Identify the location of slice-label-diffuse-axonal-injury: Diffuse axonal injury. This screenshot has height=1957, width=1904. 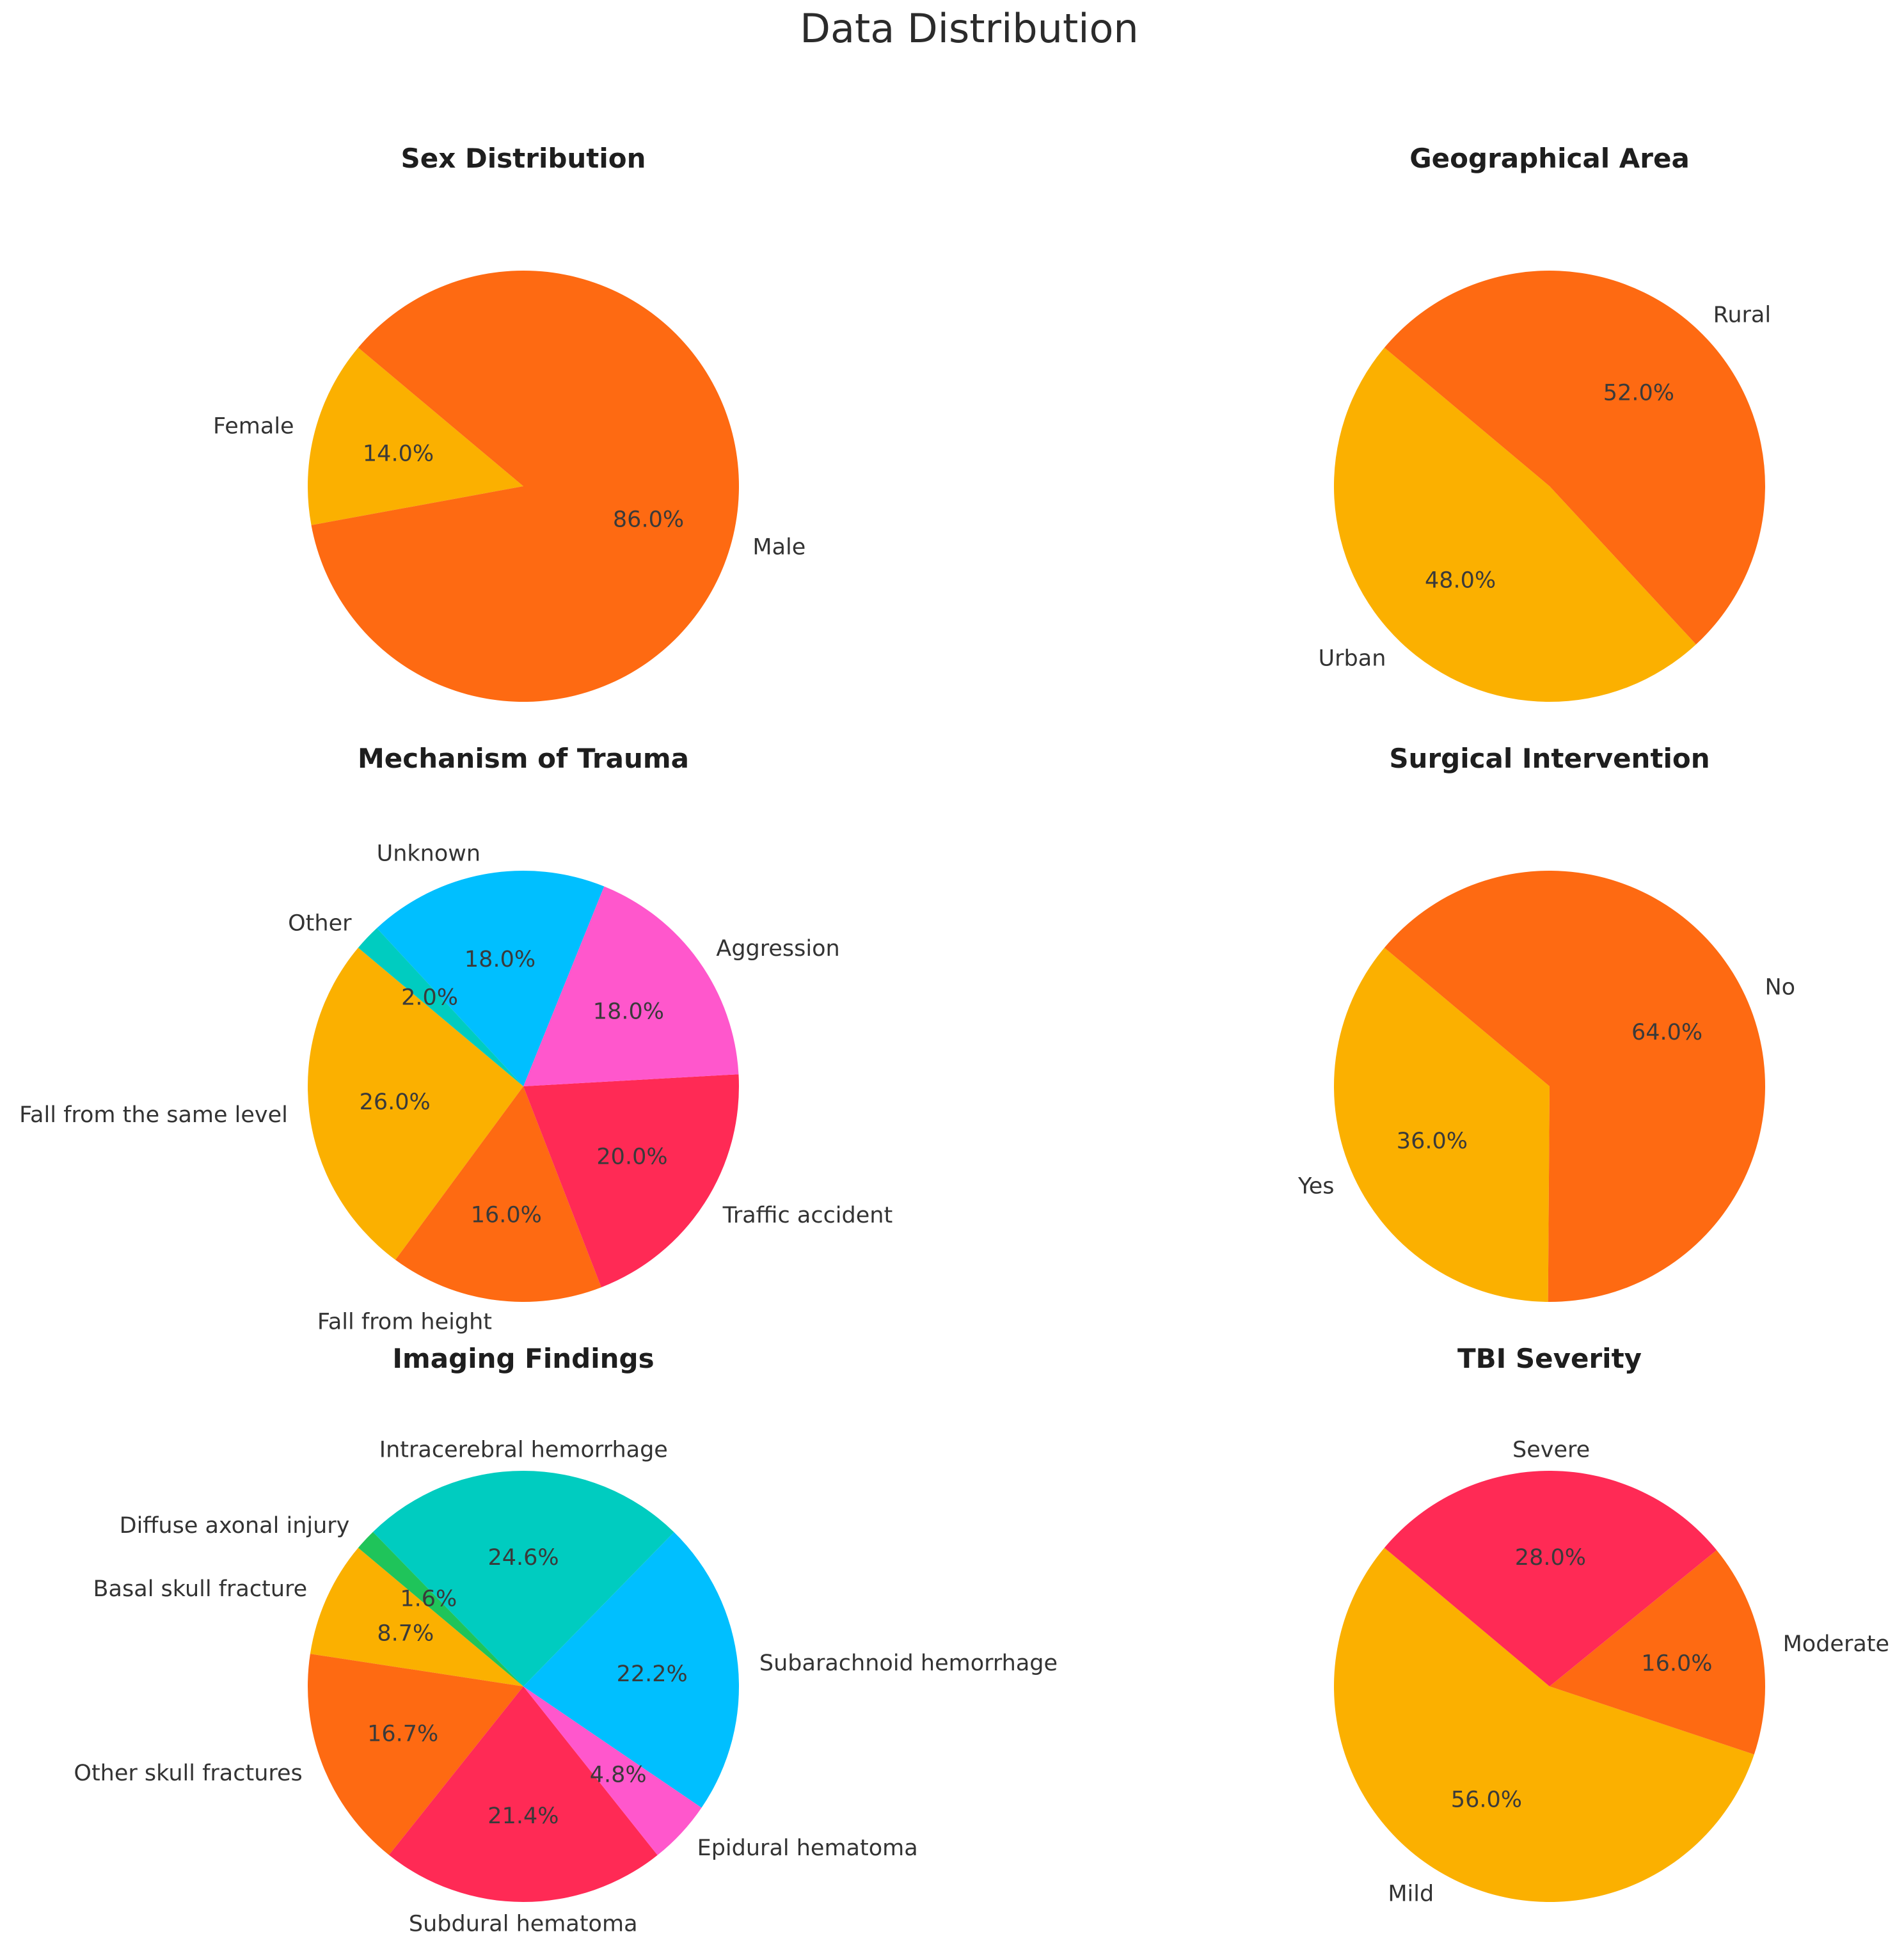
(235, 1526).